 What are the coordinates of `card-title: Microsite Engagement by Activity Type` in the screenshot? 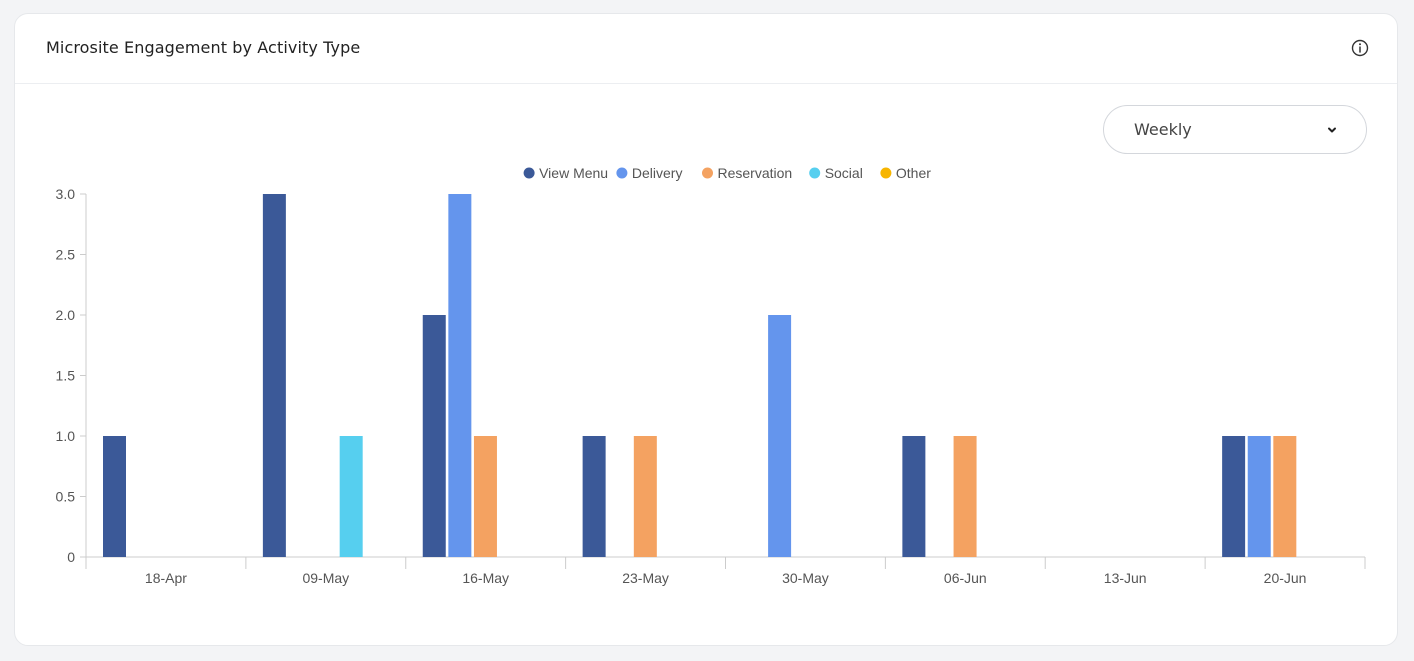 It's located at (203, 47).